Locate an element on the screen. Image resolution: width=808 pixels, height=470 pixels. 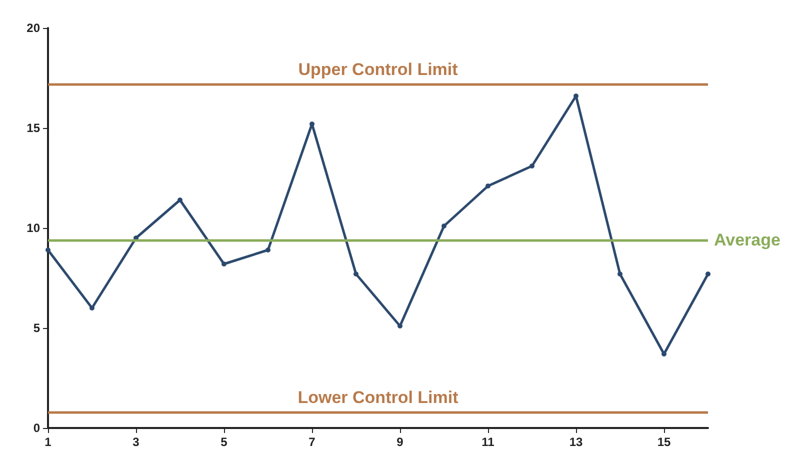
ref-line-label: Upper Control Limit is located at coordinates (378, 69).